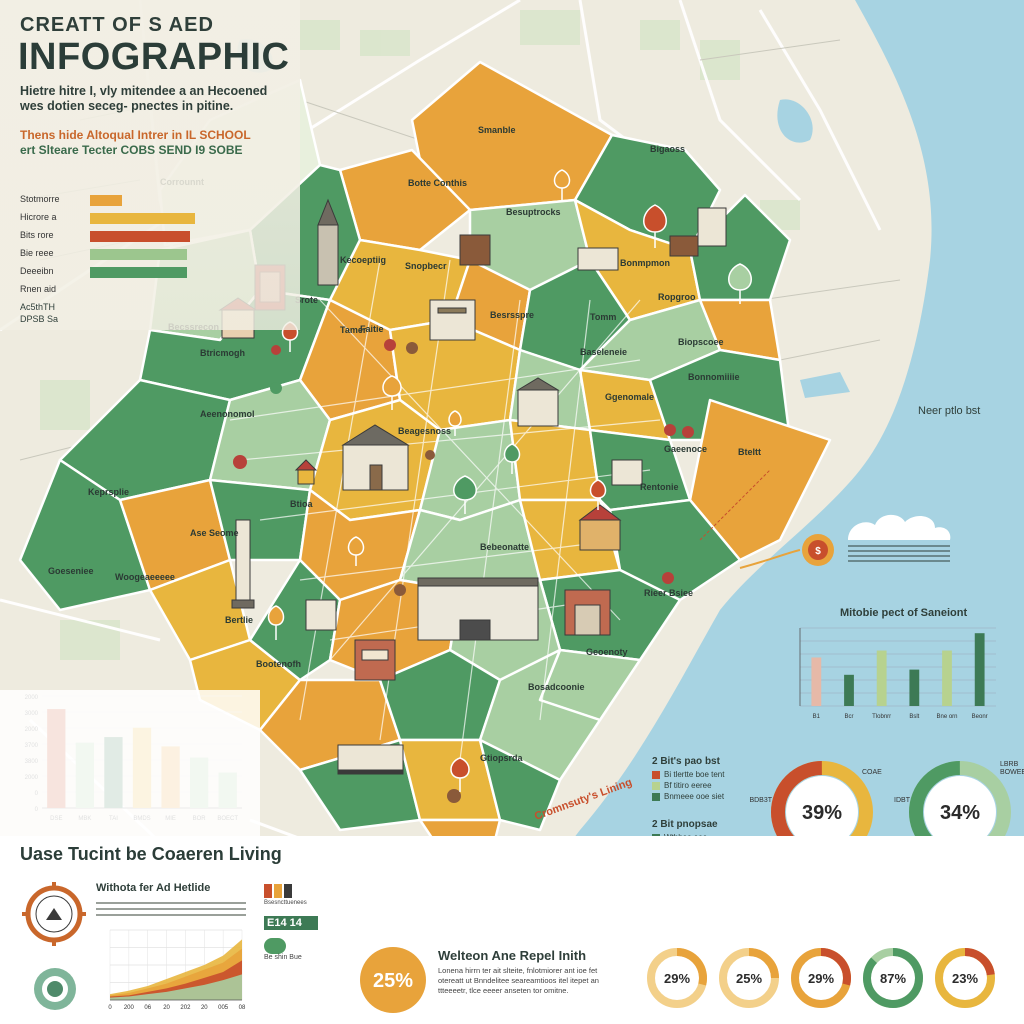  Describe the element at coordinates (688, 785) in the screenshot. I see `legend-text: Bf titiro eeree` at that location.